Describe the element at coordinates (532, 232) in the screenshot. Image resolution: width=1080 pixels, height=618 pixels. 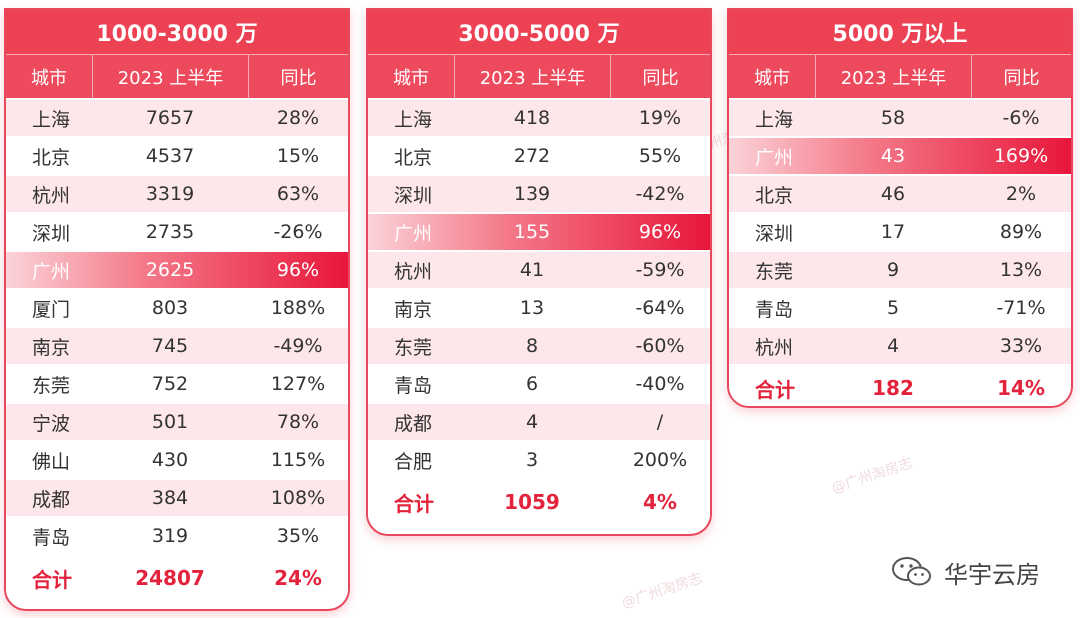
I see `value-cell: 155` at that location.